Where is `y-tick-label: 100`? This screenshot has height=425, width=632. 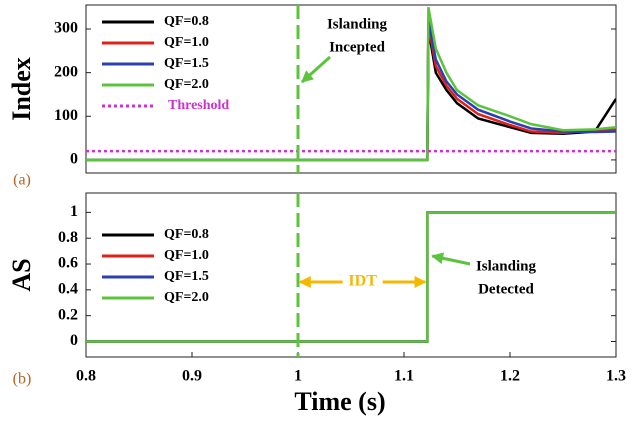 y-tick-label: 100 is located at coordinates (66, 115).